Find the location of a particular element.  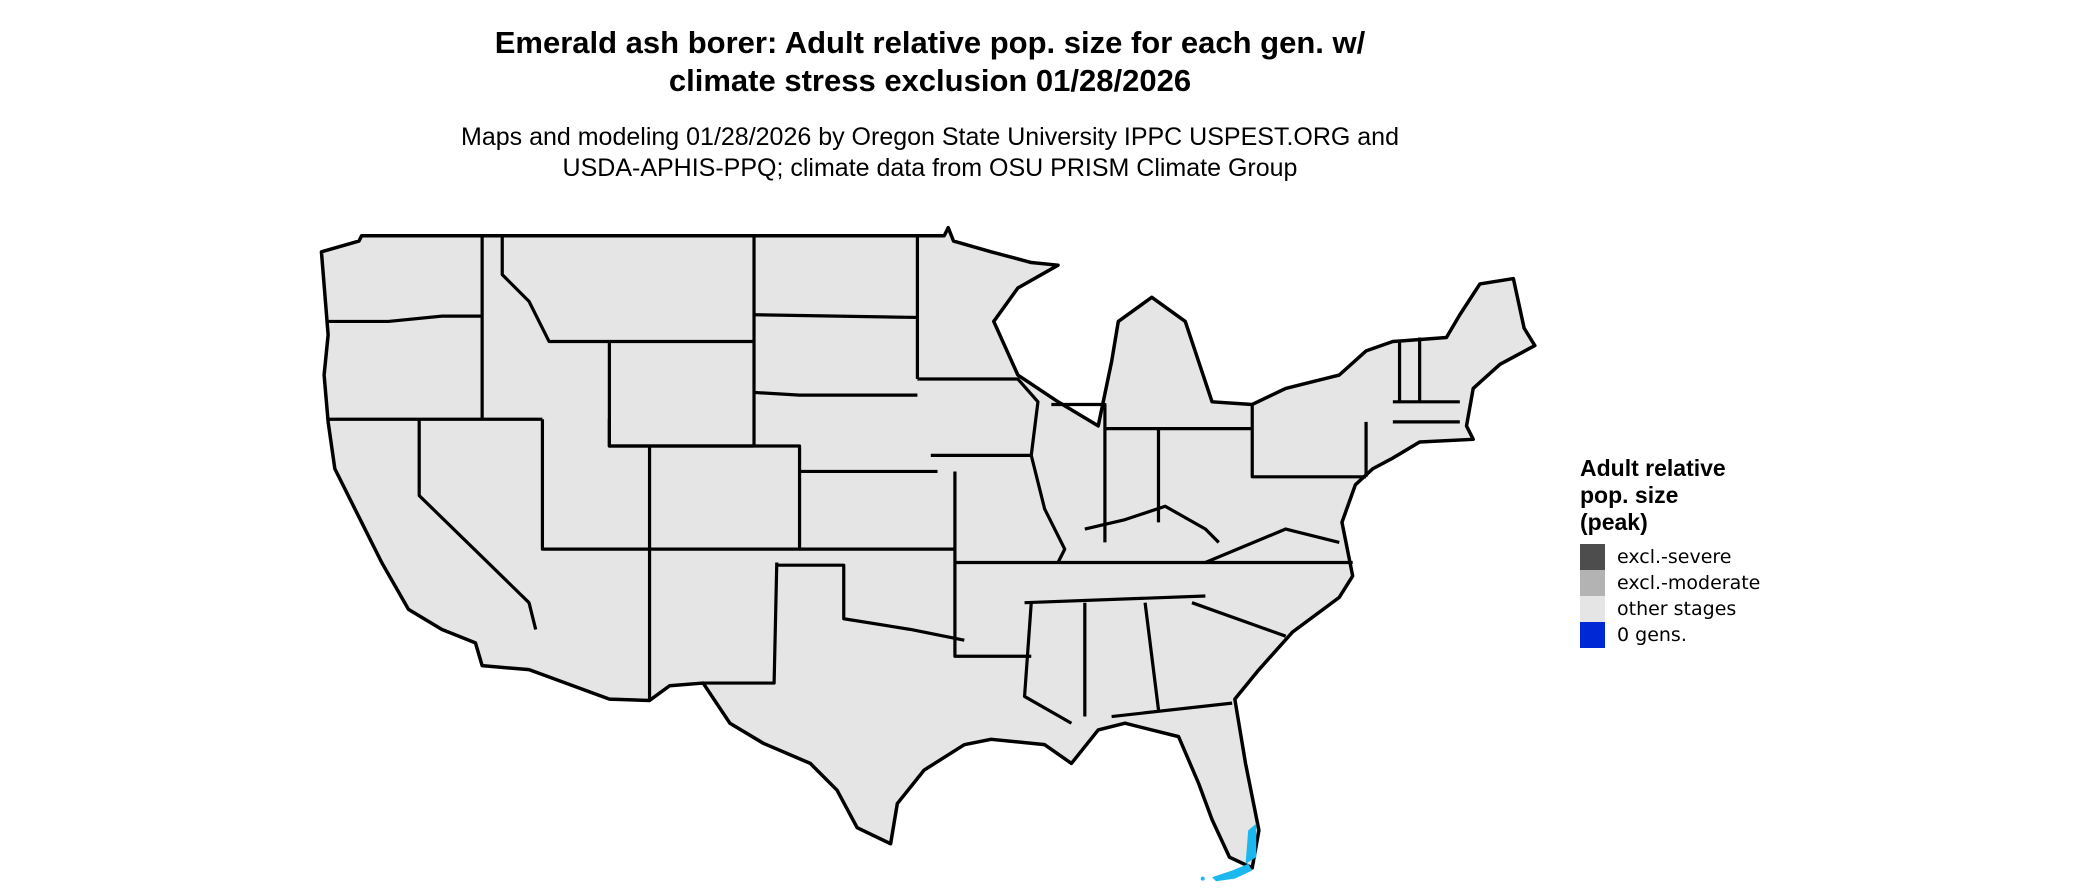

legend-label: other stages is located at coordinates (1677, 609).